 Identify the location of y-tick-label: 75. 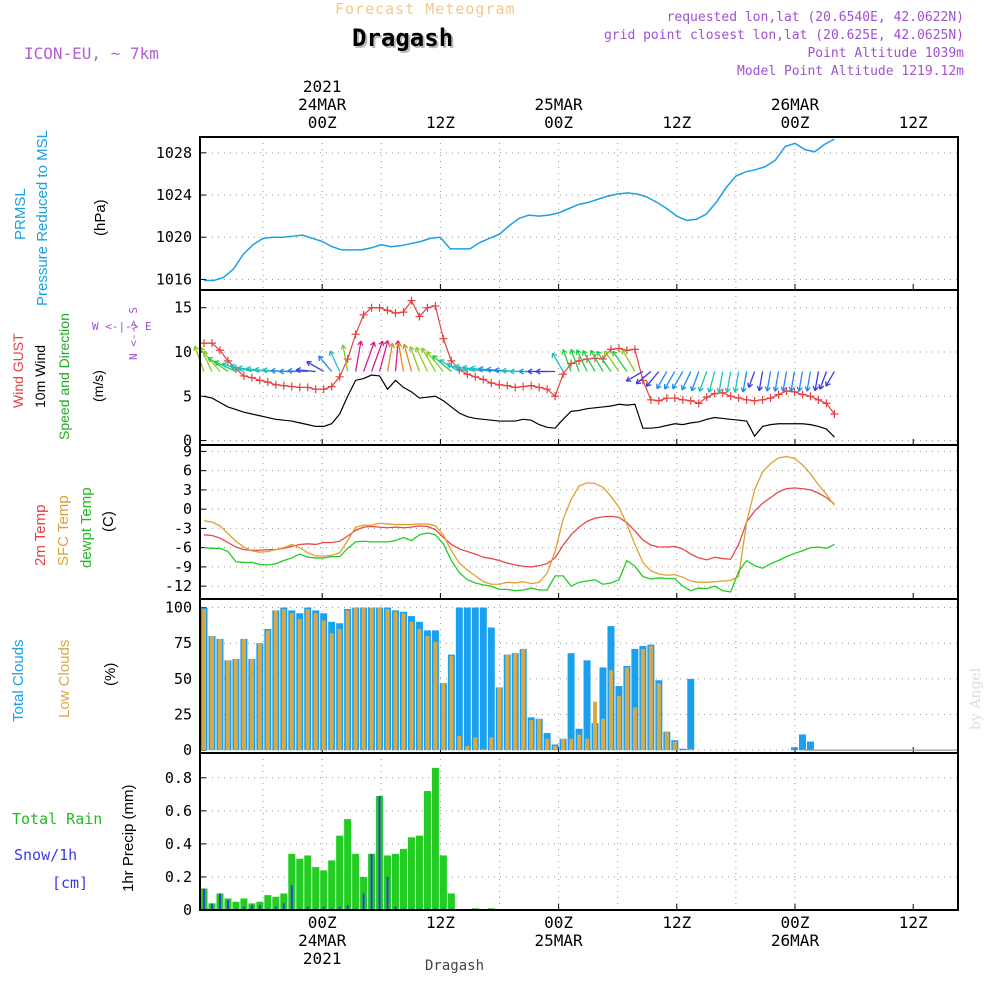
(183, 643).